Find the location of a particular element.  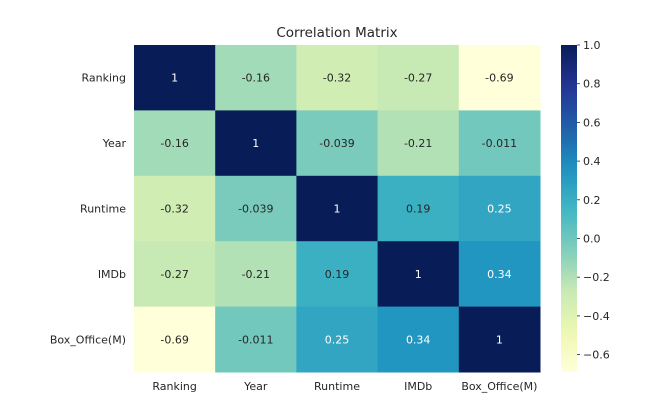

heatmap-cell-imdb-runtime is located at coordinates (337, 274).